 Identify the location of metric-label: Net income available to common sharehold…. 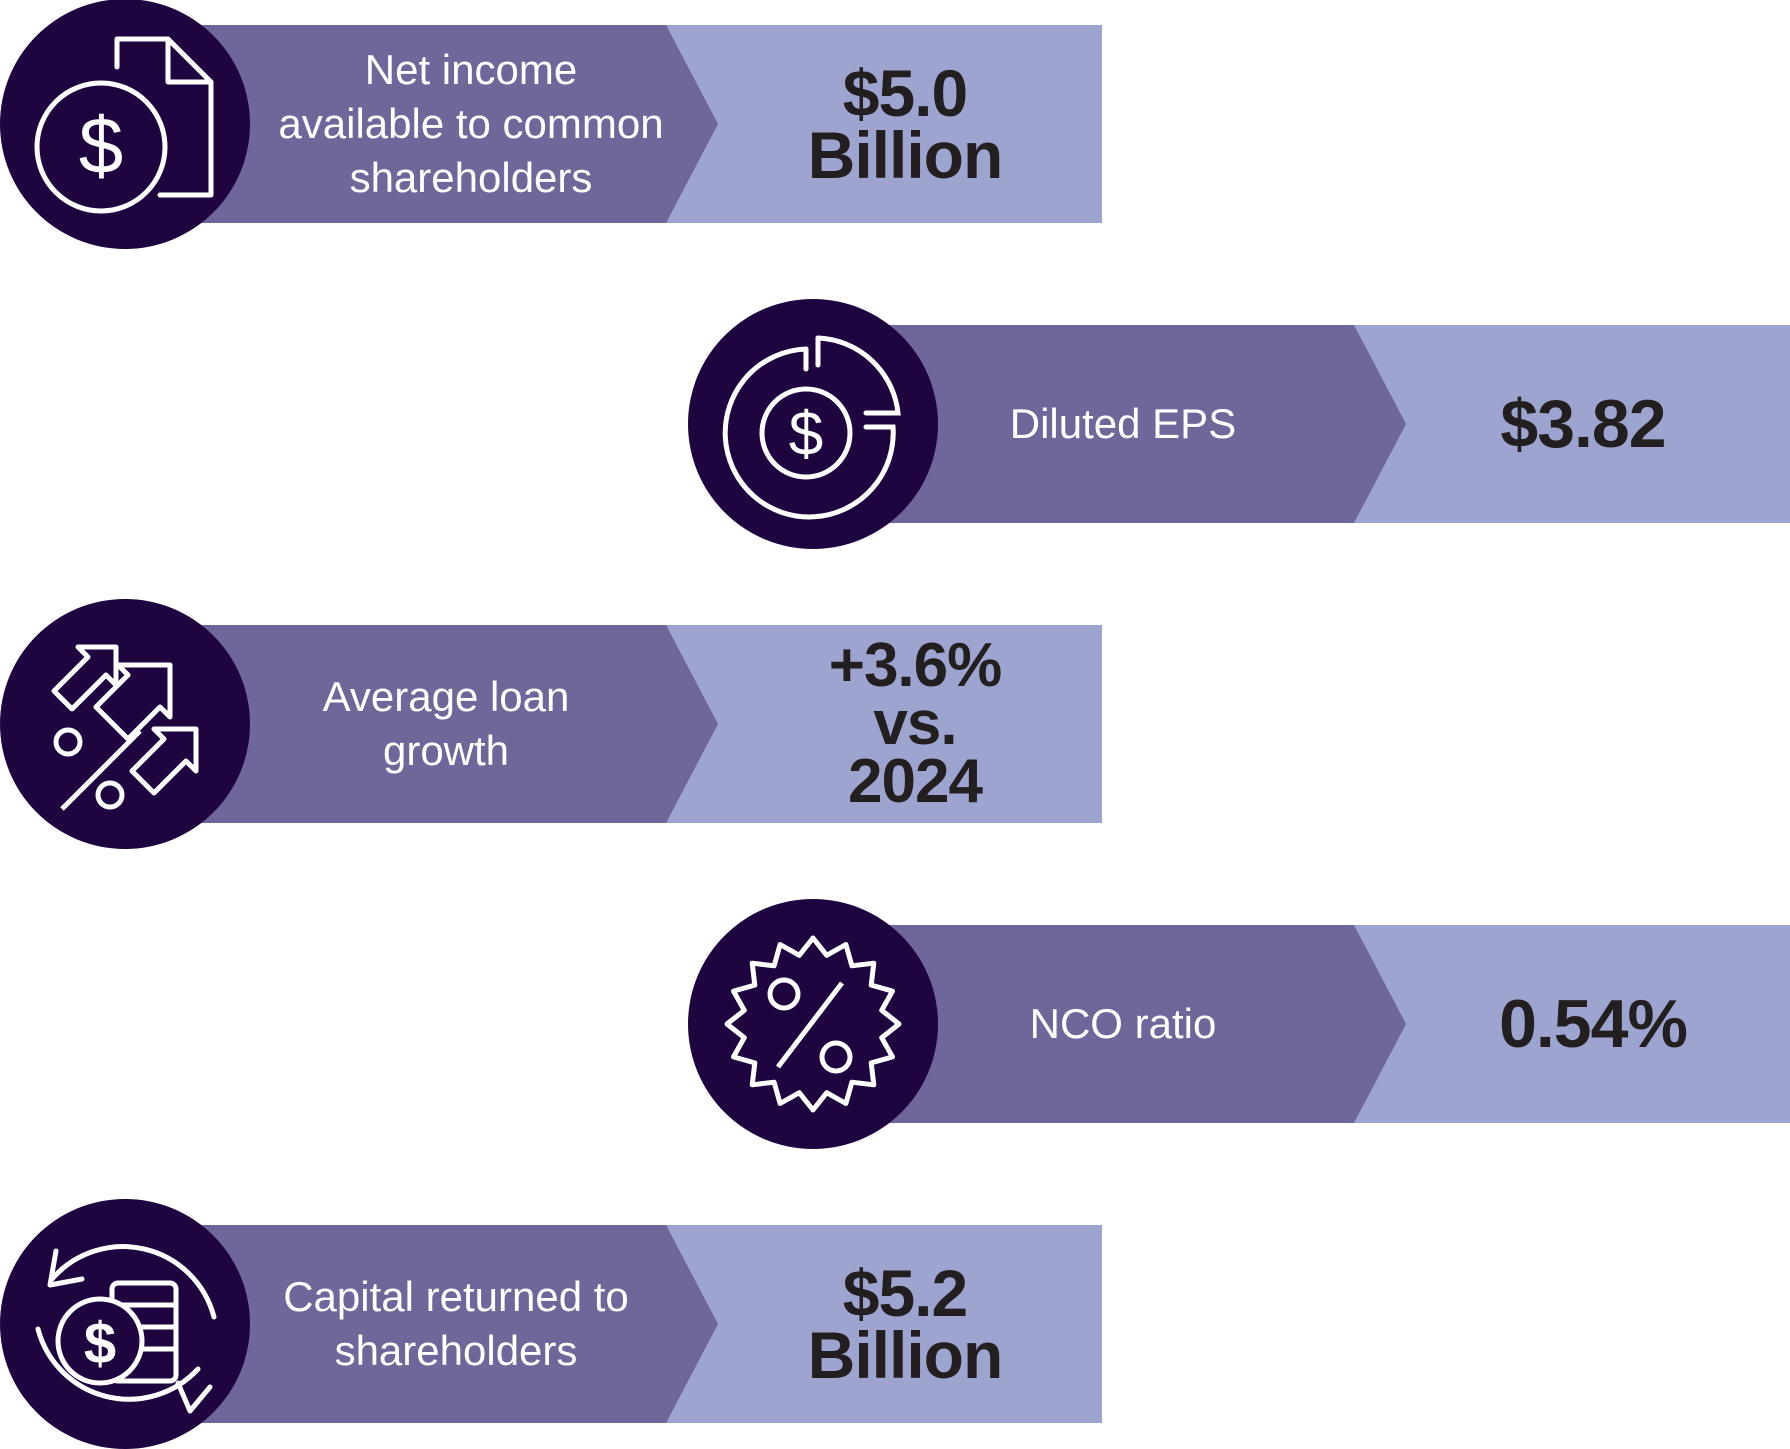
(471, 123).